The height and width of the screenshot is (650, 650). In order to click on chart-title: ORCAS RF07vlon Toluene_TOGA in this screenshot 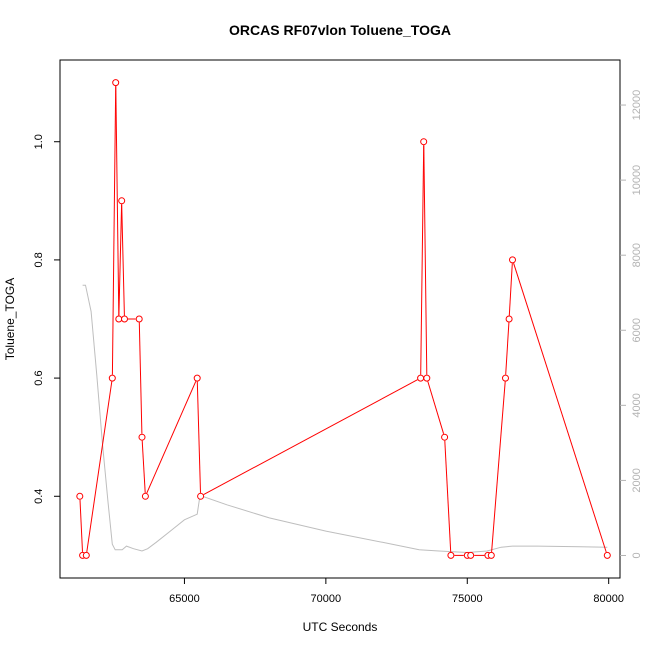, I will do `click(340, 30)`.